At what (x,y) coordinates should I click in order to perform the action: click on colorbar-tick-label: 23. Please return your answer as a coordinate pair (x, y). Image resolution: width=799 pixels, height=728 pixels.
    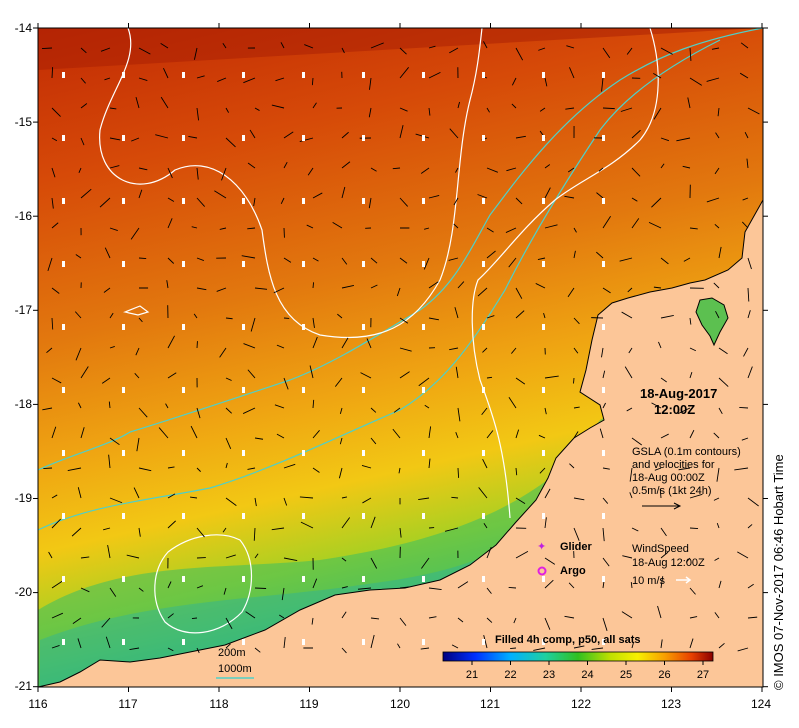
    Looking at the image, I should click on (549, 675).